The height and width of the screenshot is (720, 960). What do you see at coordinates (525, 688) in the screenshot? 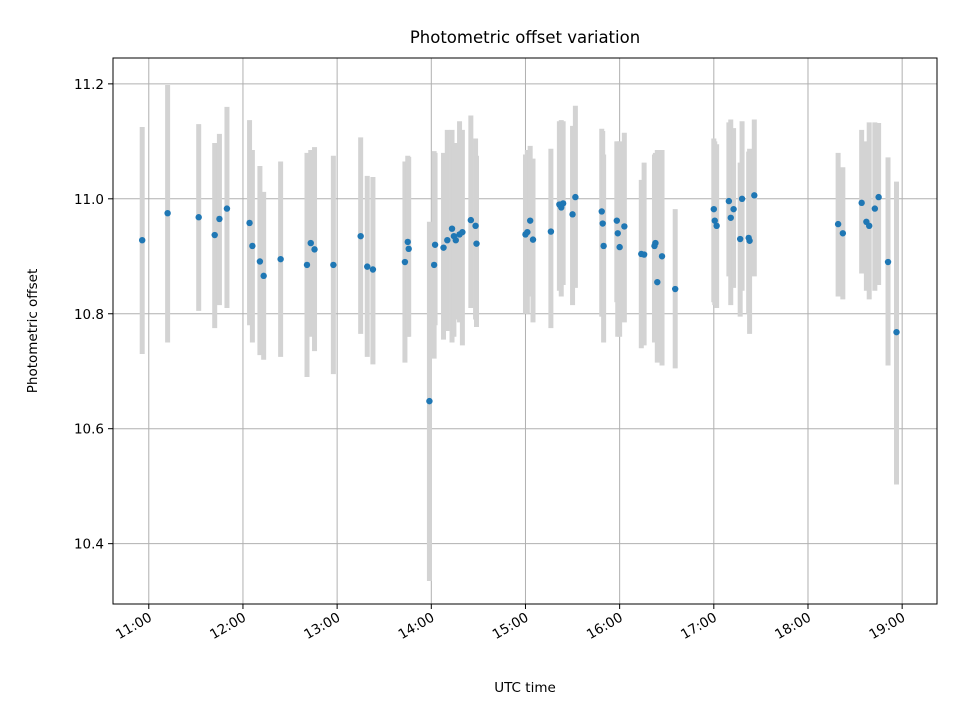
I see `x-axis-label: UTC time` at bounding box center [525, 688].